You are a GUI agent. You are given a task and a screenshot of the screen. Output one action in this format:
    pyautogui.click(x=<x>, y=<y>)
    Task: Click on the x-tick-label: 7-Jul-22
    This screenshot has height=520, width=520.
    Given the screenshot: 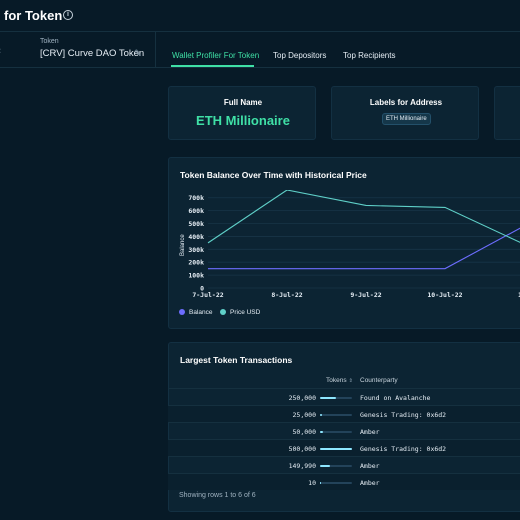 What is the action you would take?
    pyautogui.click(x=207, y=295)
    